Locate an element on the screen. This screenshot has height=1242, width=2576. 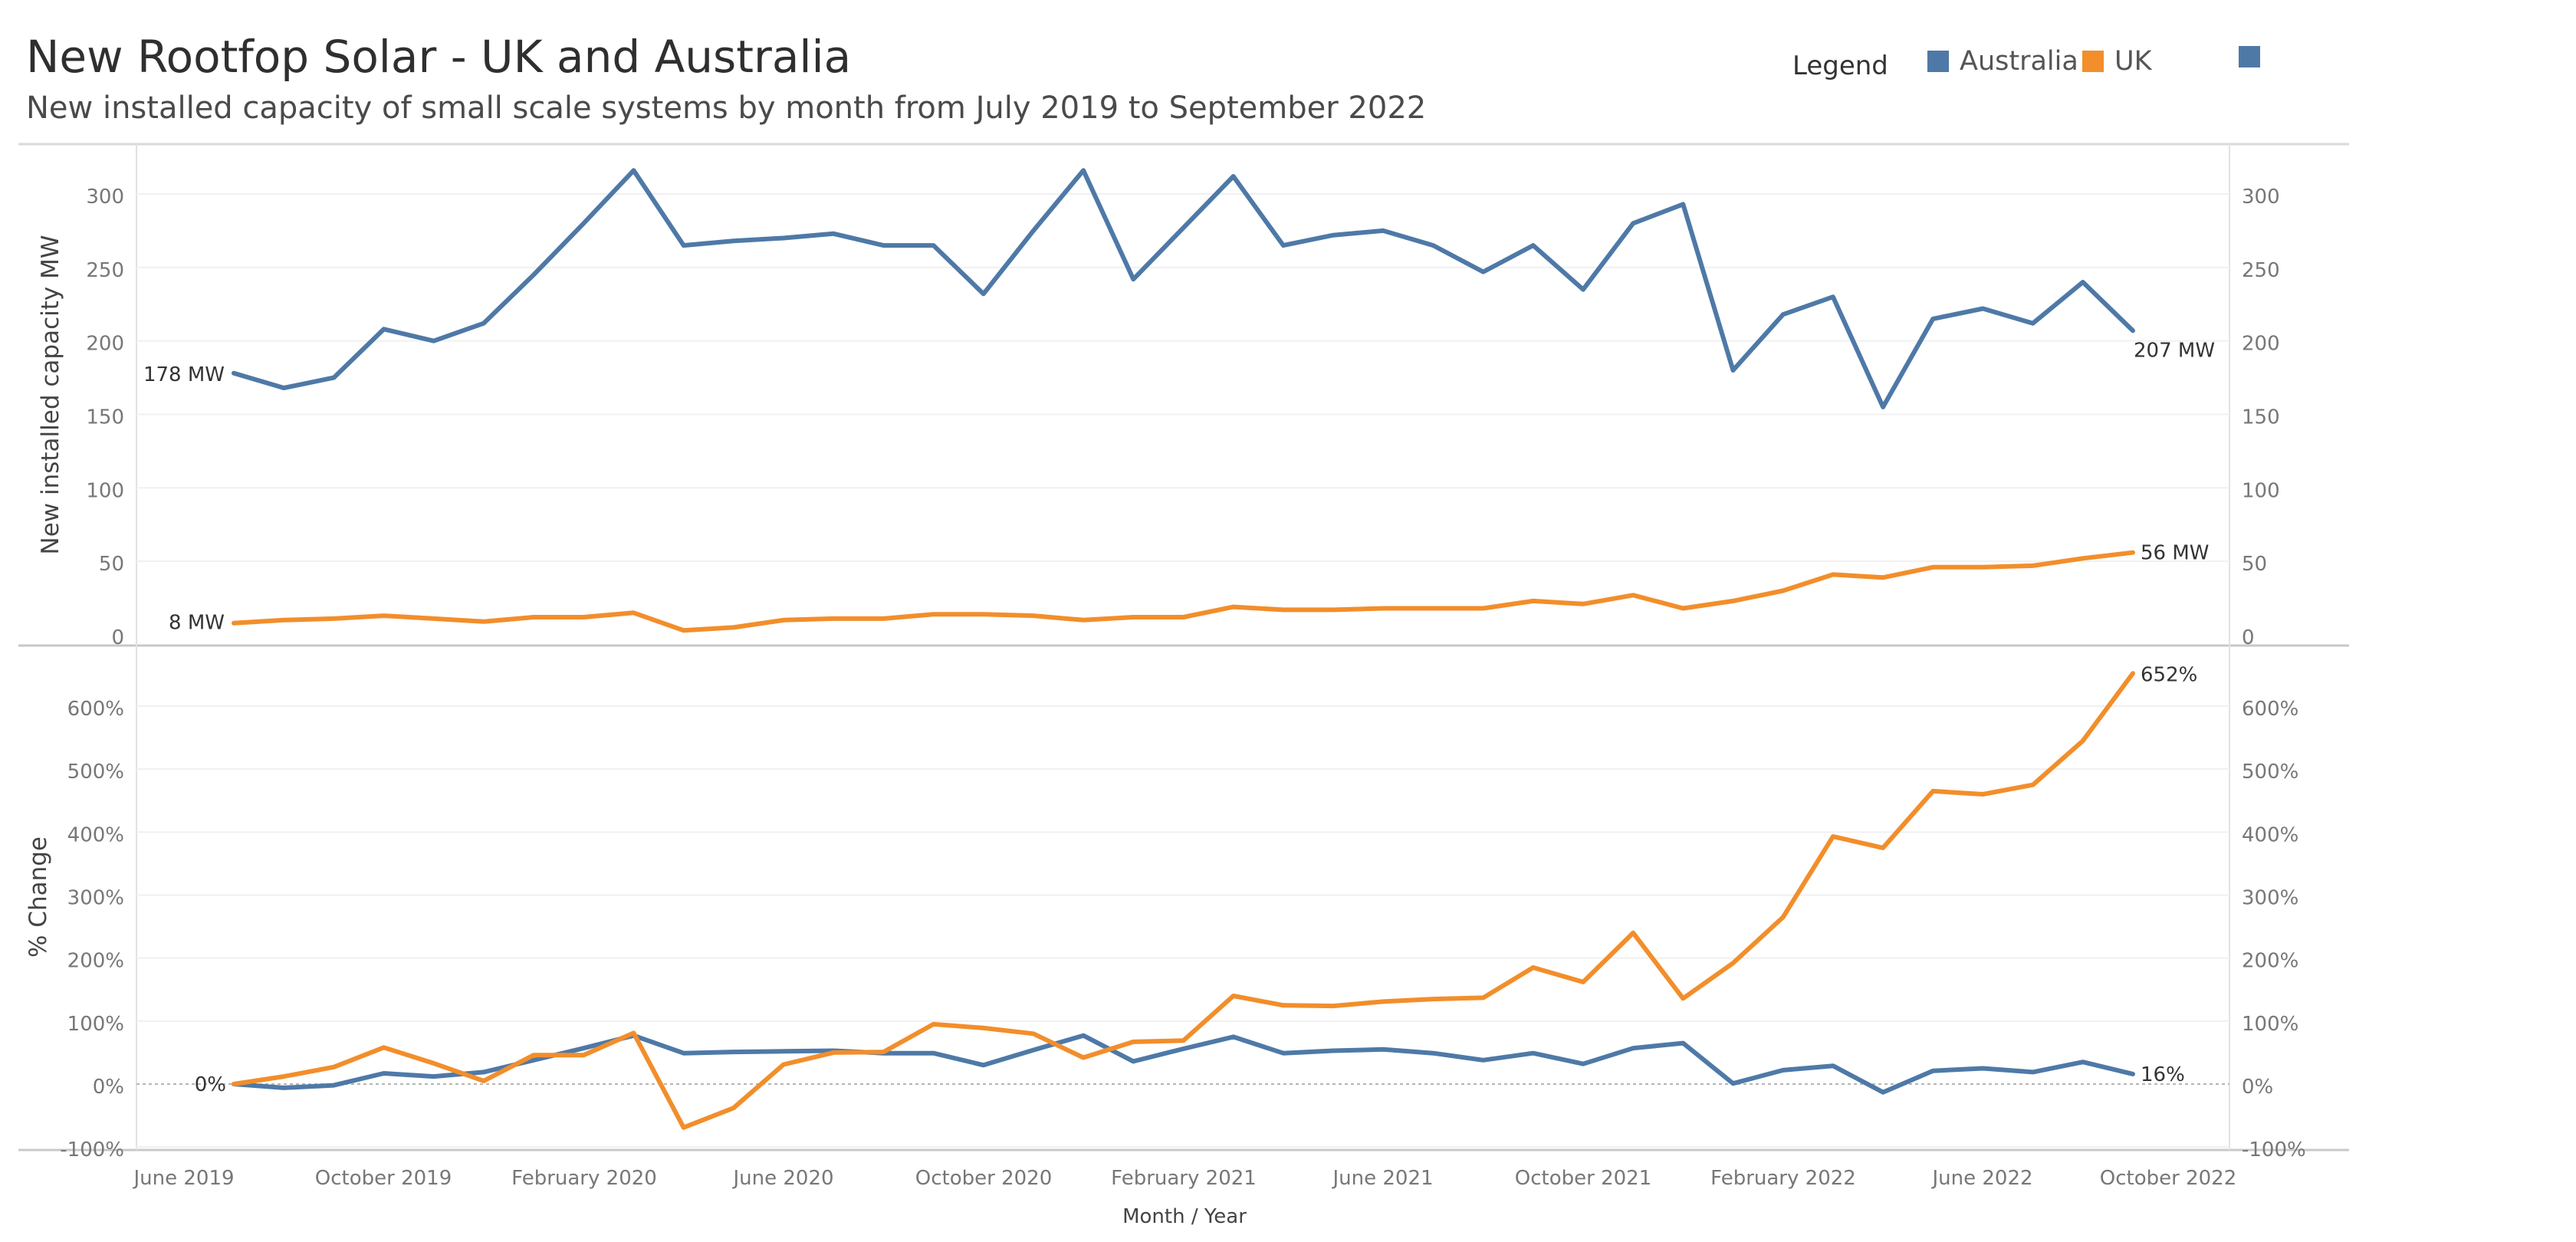
legend-label-australia: Australia is located at coordinates (2019, 62).